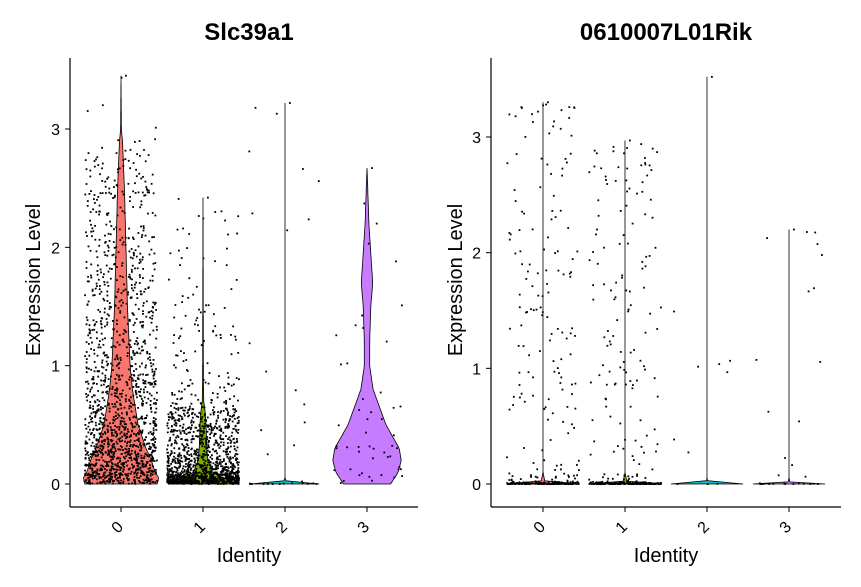 The width and height of the screenshot is (861, 587). What do you see at coordinates (200, 528) in the screenshot?
I see `x-tick-label: 1` at bounding box center [200, 528].